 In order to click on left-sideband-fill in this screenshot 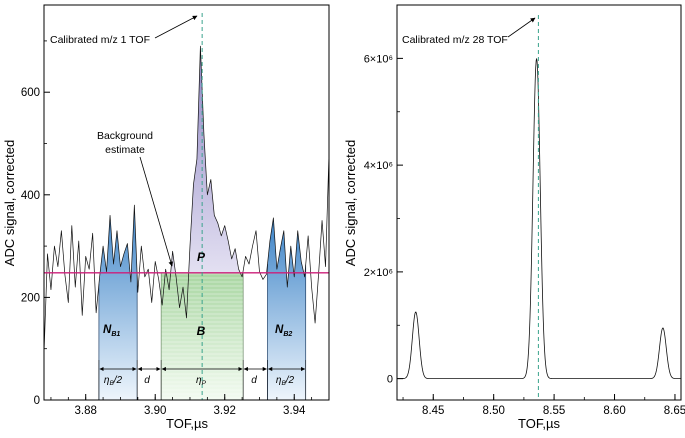, I will do `click(118, 302)`.